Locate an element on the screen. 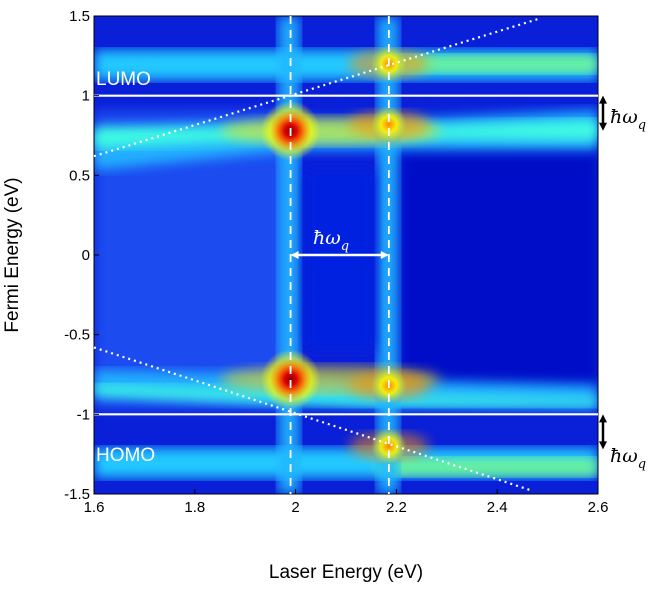 The width and height of the screenshot is (653, 590). phonon-arrow-head-left is located at coordinates (294, 255).